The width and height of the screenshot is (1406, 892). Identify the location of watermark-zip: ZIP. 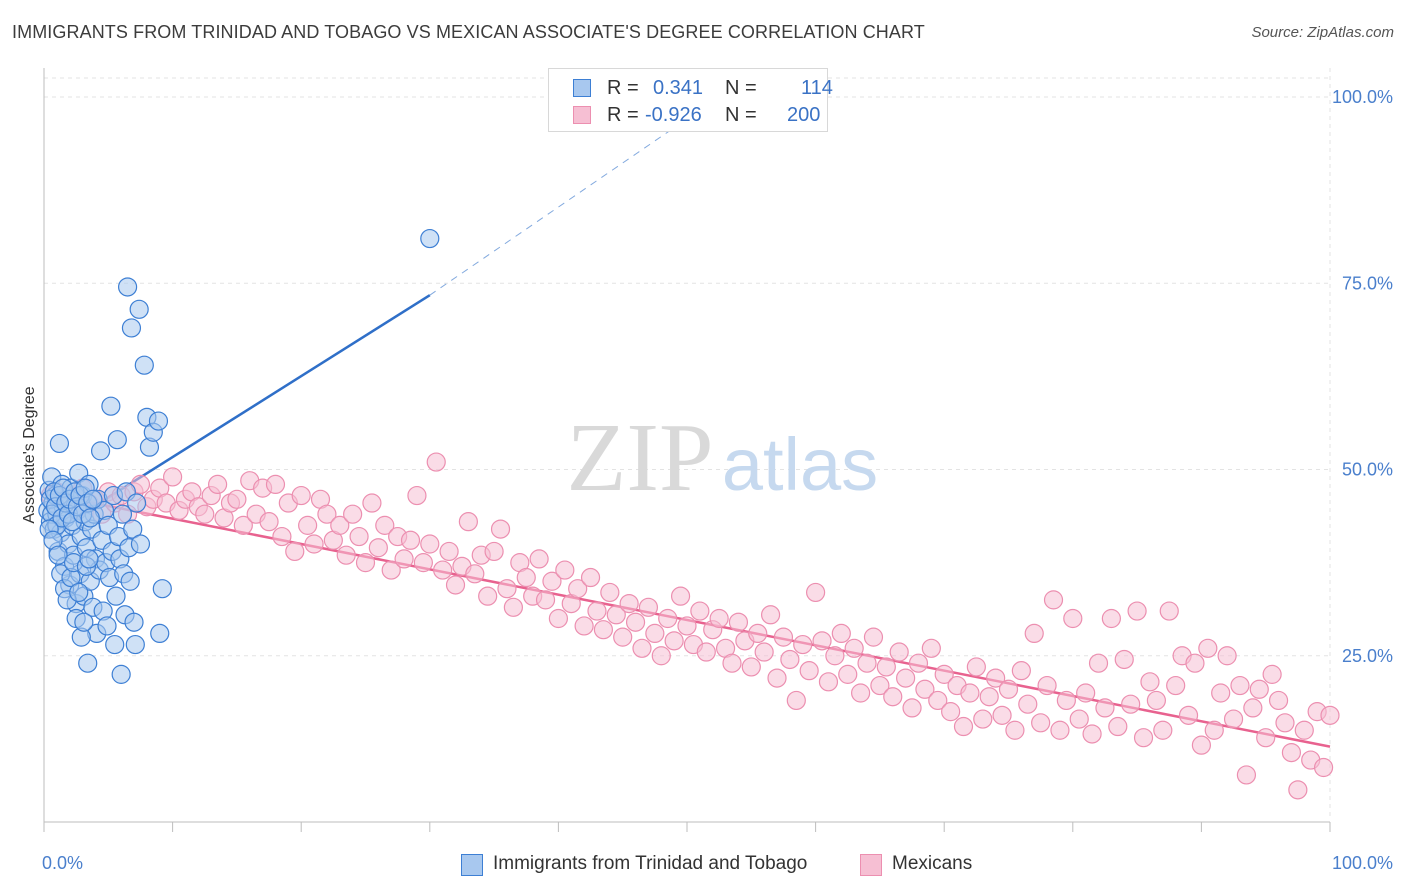
(640, 458).